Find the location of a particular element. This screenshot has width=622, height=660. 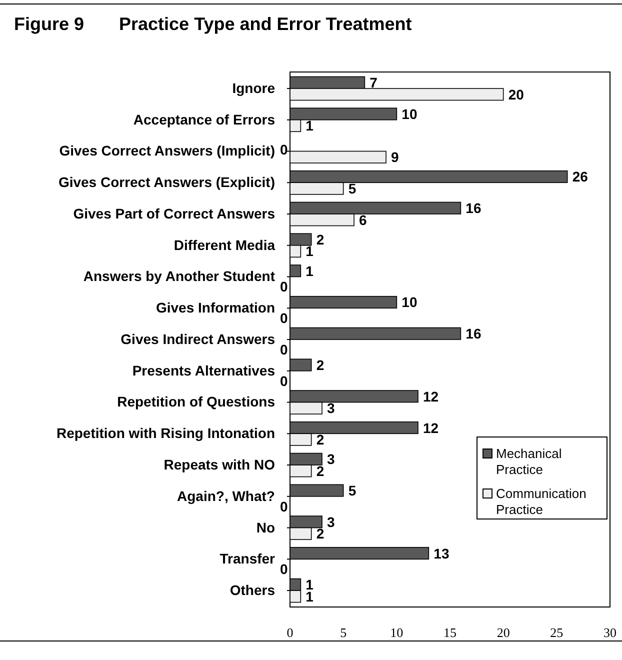

data-label: 20 is located at coordinates (516, 94).